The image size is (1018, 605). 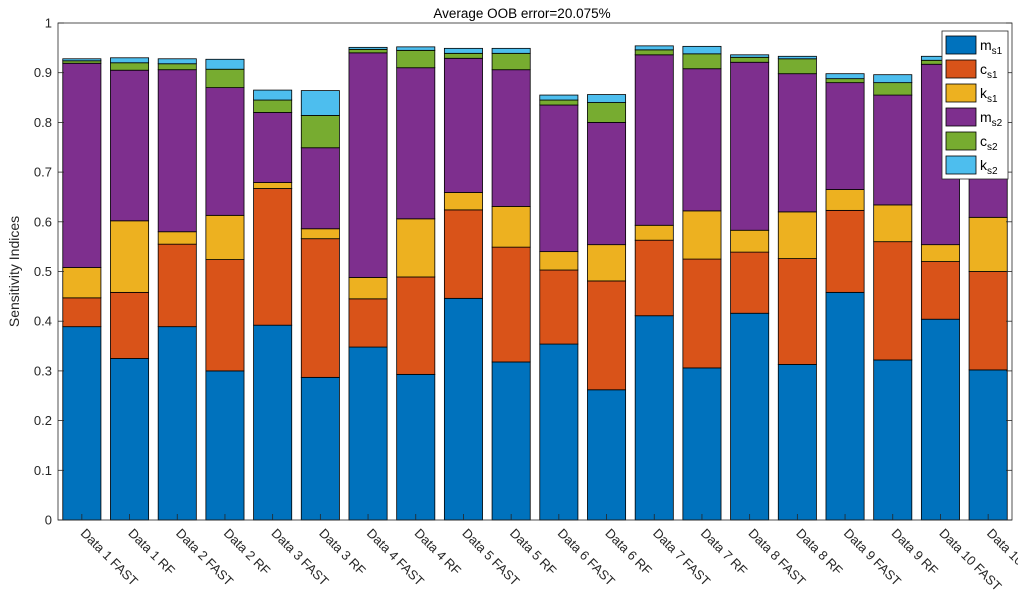 What do you see at coordinates (991, 119) in the screenshot?
I see `legend-label: ms2` at bounding box center [991, 119].